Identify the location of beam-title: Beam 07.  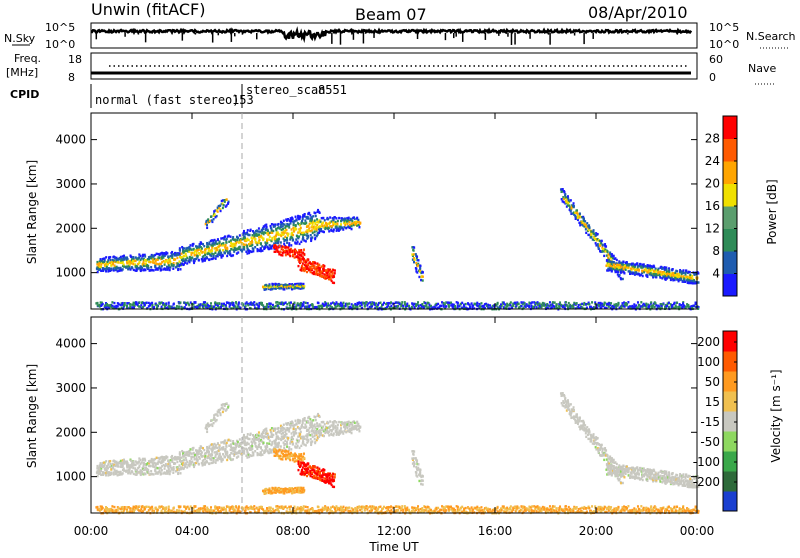
(391, 14).